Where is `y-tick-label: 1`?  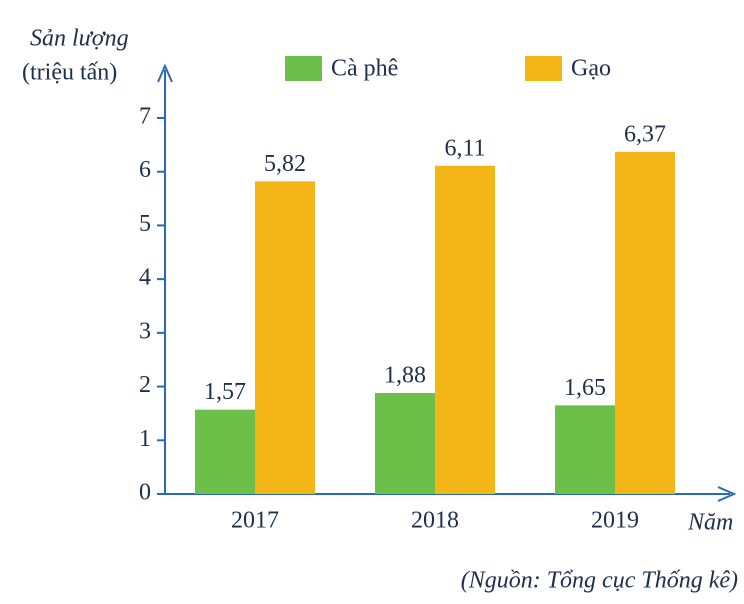 y-tick-label: 1 is located at coordinates (145, 439).